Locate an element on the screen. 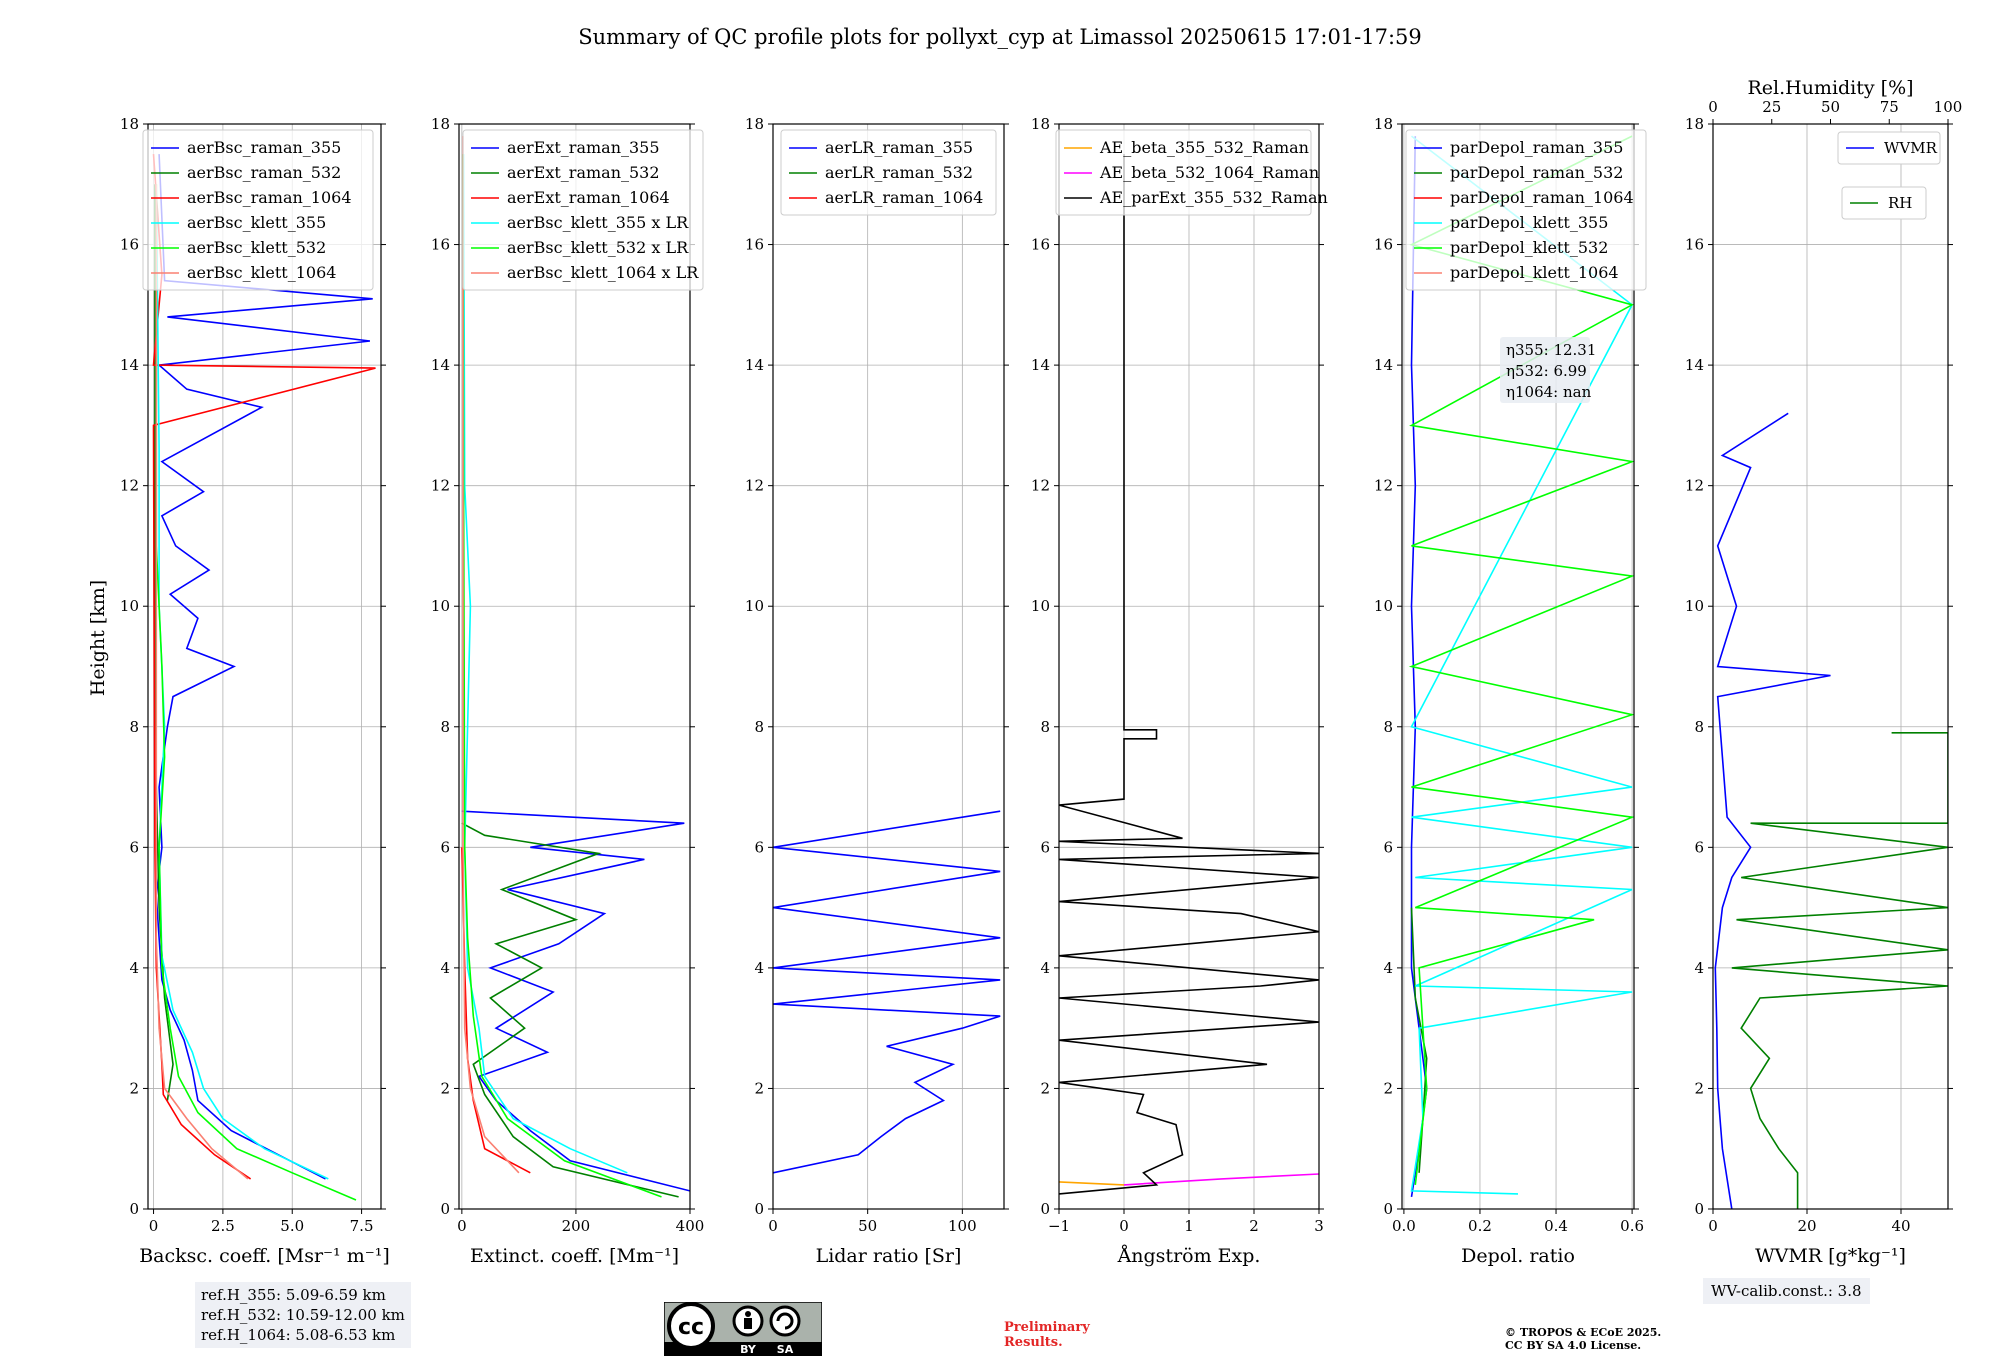 This screenshot has height=1360, width=2000. x-tick-label: 200 is located at coordinates (576, 1226).